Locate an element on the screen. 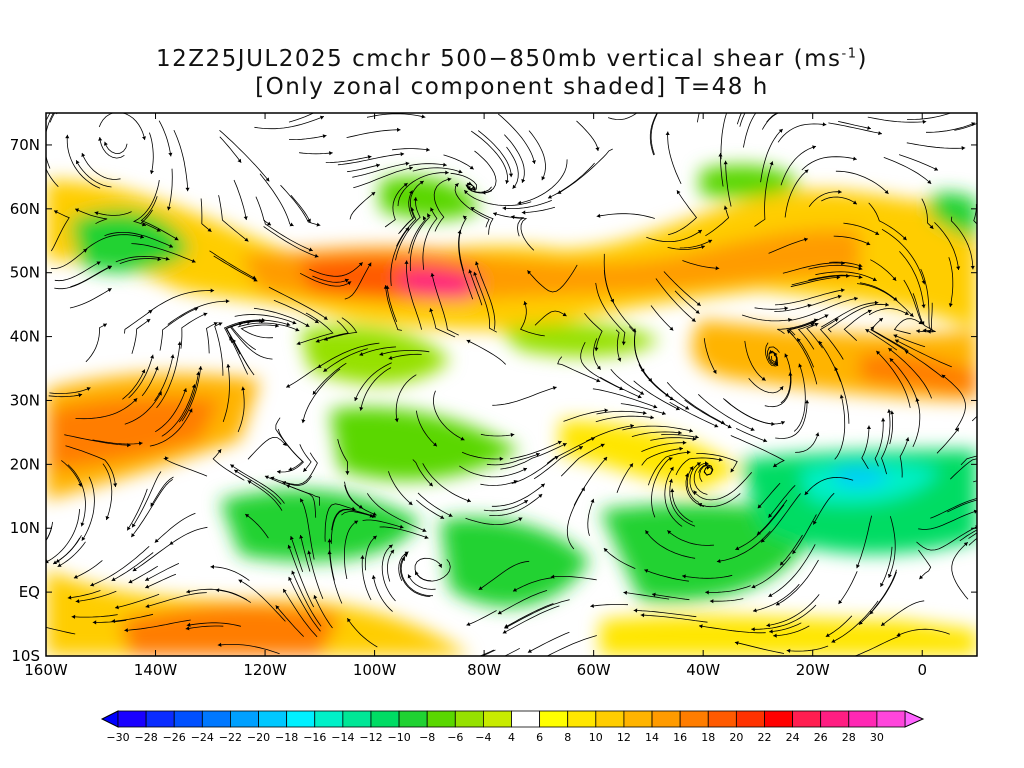 The image size is (1024, 768). lon-label: 40W is located at coordinates (703, 670).